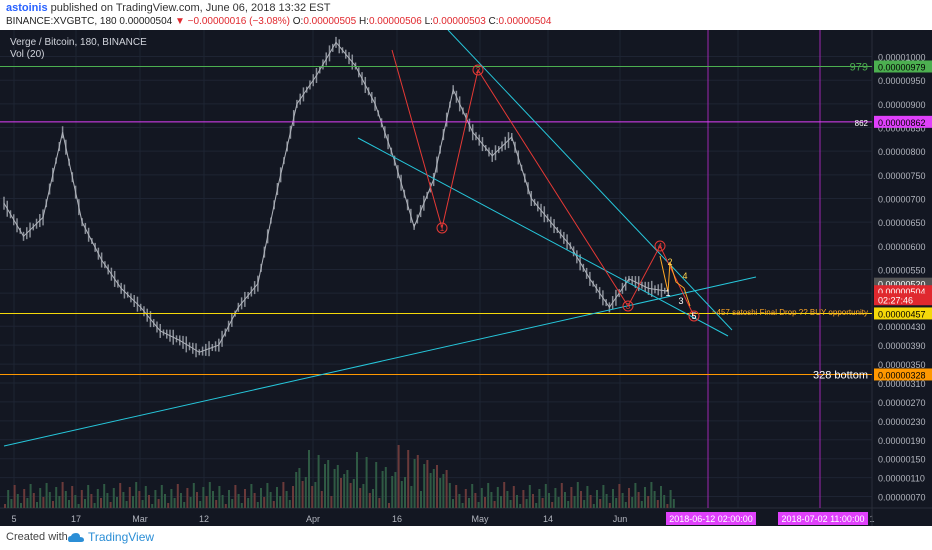  Describe the element at coordinates (840, 375) in the screenshot. I see `level-label: 328 bottom` at that location.